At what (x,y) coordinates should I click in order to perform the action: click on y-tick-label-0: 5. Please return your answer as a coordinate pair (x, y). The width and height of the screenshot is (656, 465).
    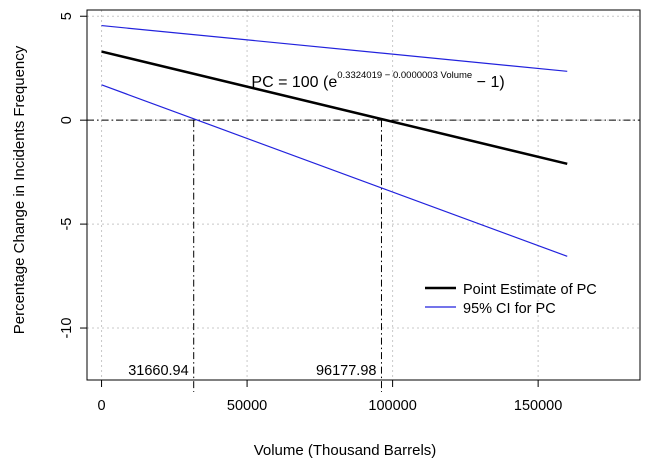
    Looking at the image, I should click on (67, 16).